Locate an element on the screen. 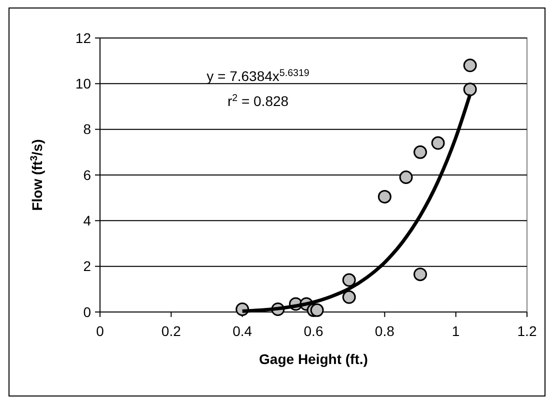 The width and height of the screenshot is (553, 404). x-tick-label: 0.2 is located at coordinates (171, 331).